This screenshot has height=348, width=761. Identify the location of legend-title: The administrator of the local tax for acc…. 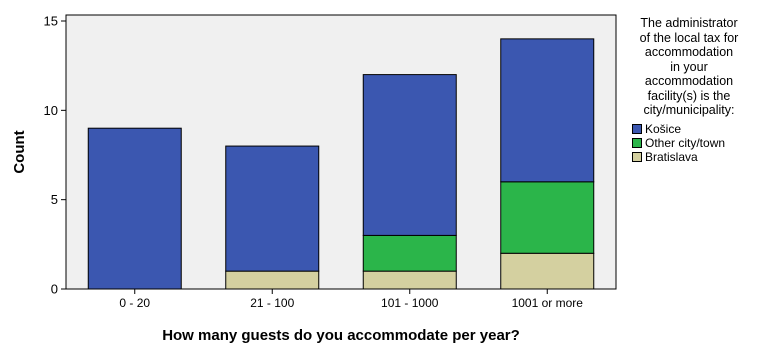
(689, 67).